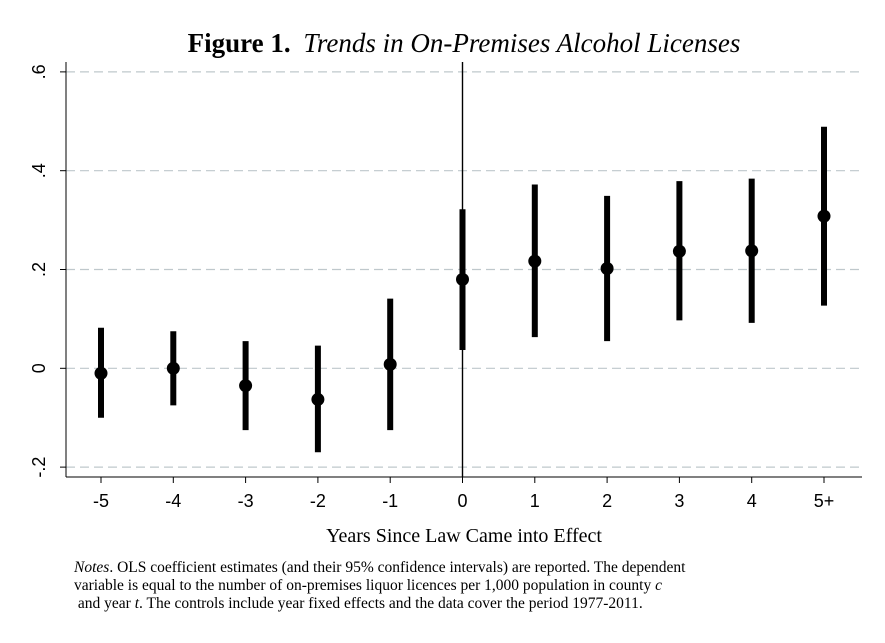 Image resolution: width=885 pixels, height=643 pixels. I want to click on notes-var-t: t, so click(136, 603).